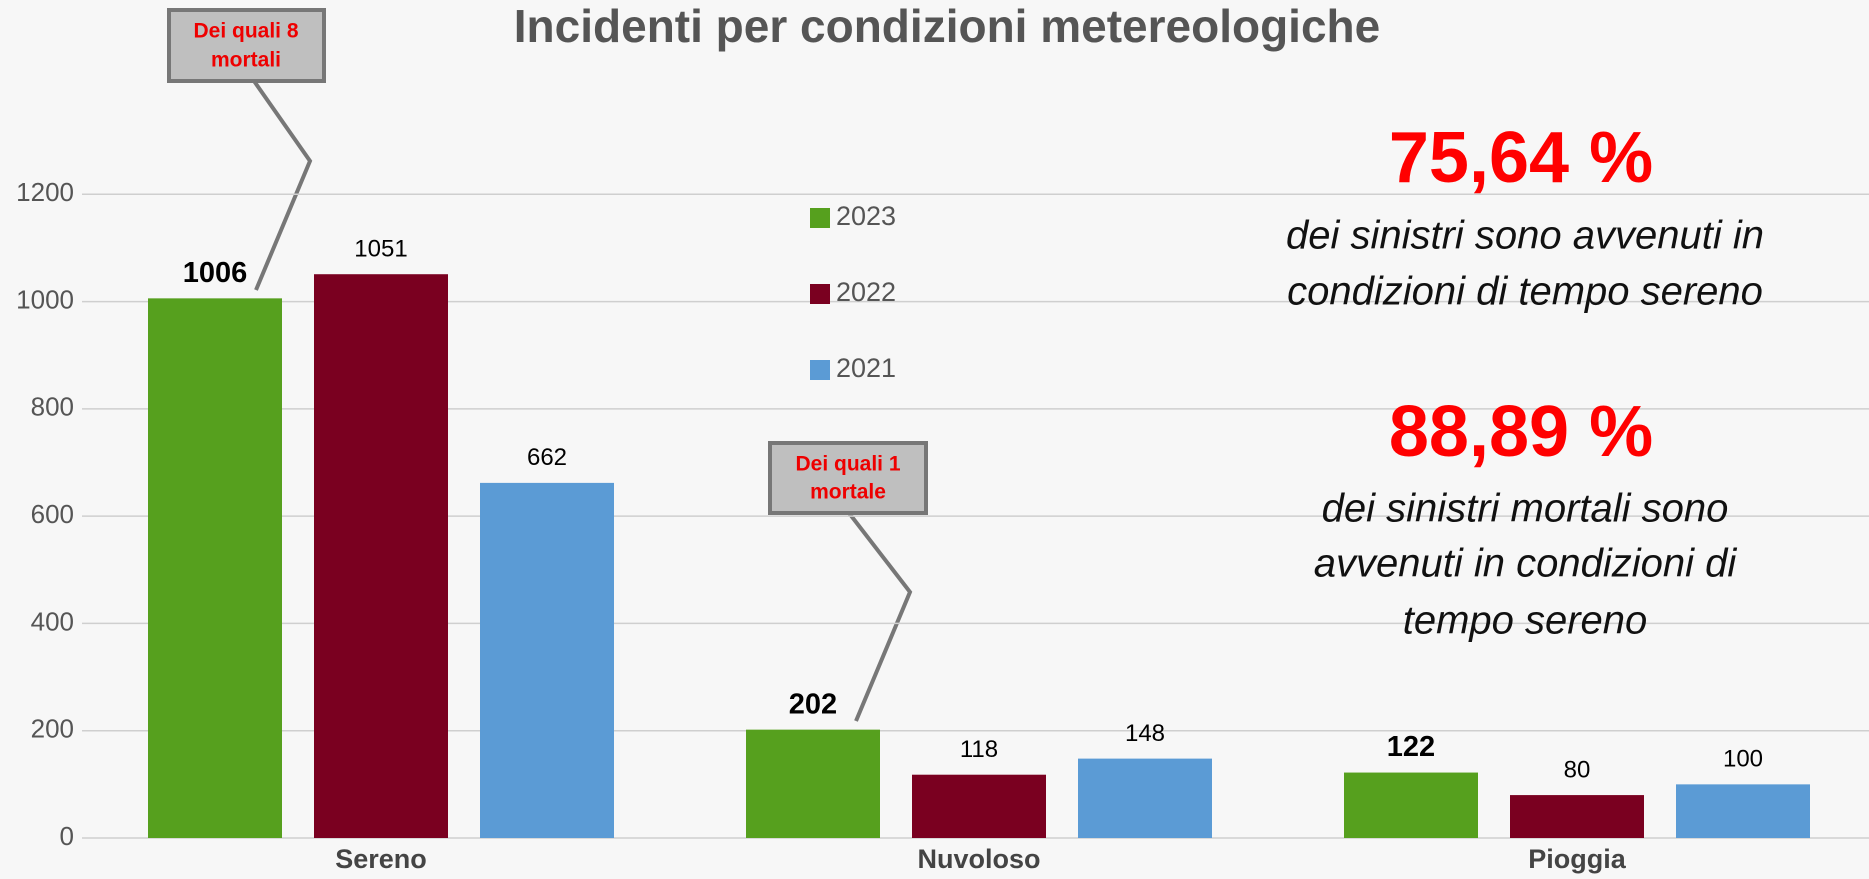 This screenshot has height=879, width=1869. What do you see at coordinates (866, 368) in the screenshot?
I see `legend-label: 2021` at bounding box center [866, 368].